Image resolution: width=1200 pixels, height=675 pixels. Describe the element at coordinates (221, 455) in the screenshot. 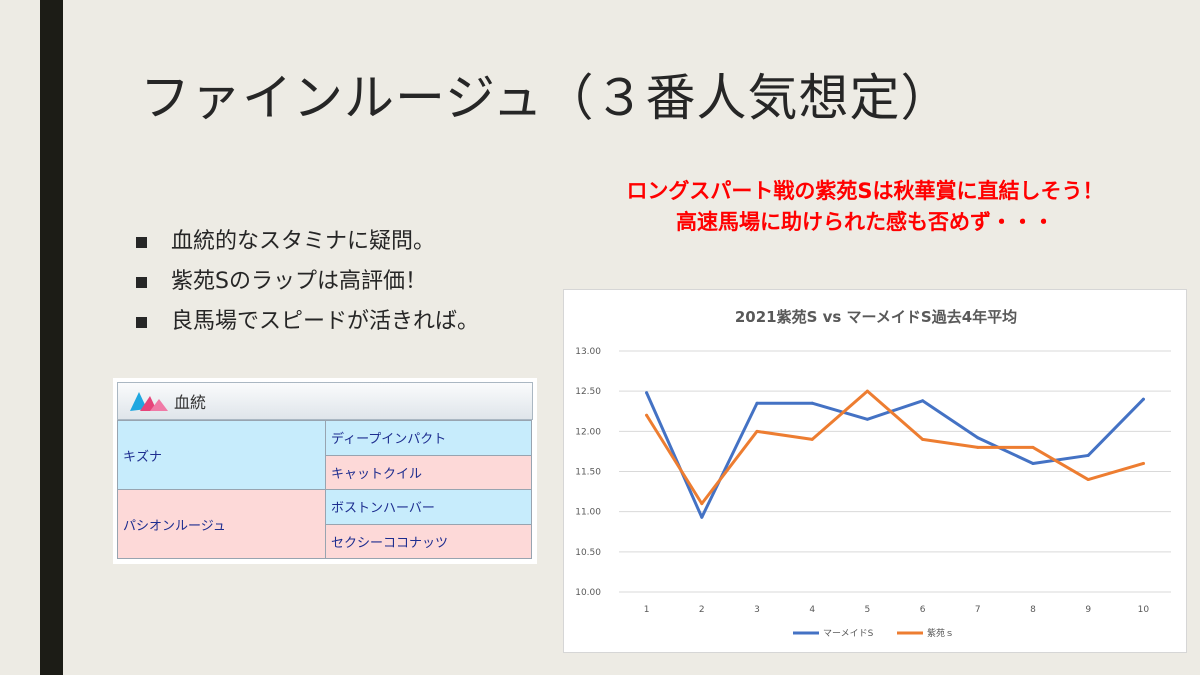

I see `pedigree-sire: キズナ` at that location.